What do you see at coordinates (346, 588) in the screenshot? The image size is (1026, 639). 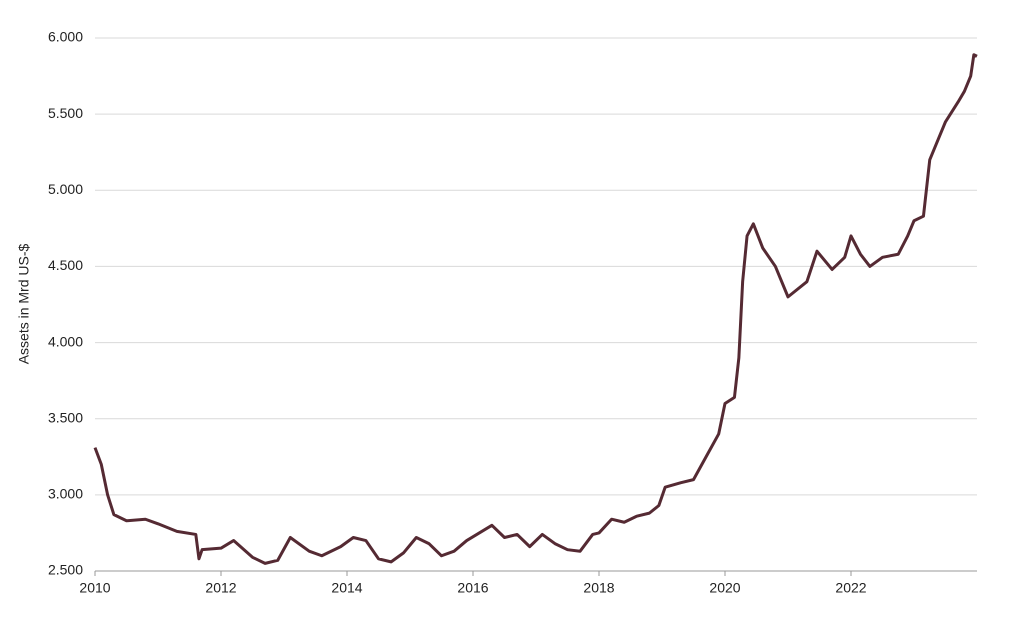 I see `x-tick-label: 2014` at bounding box center [346, 588].